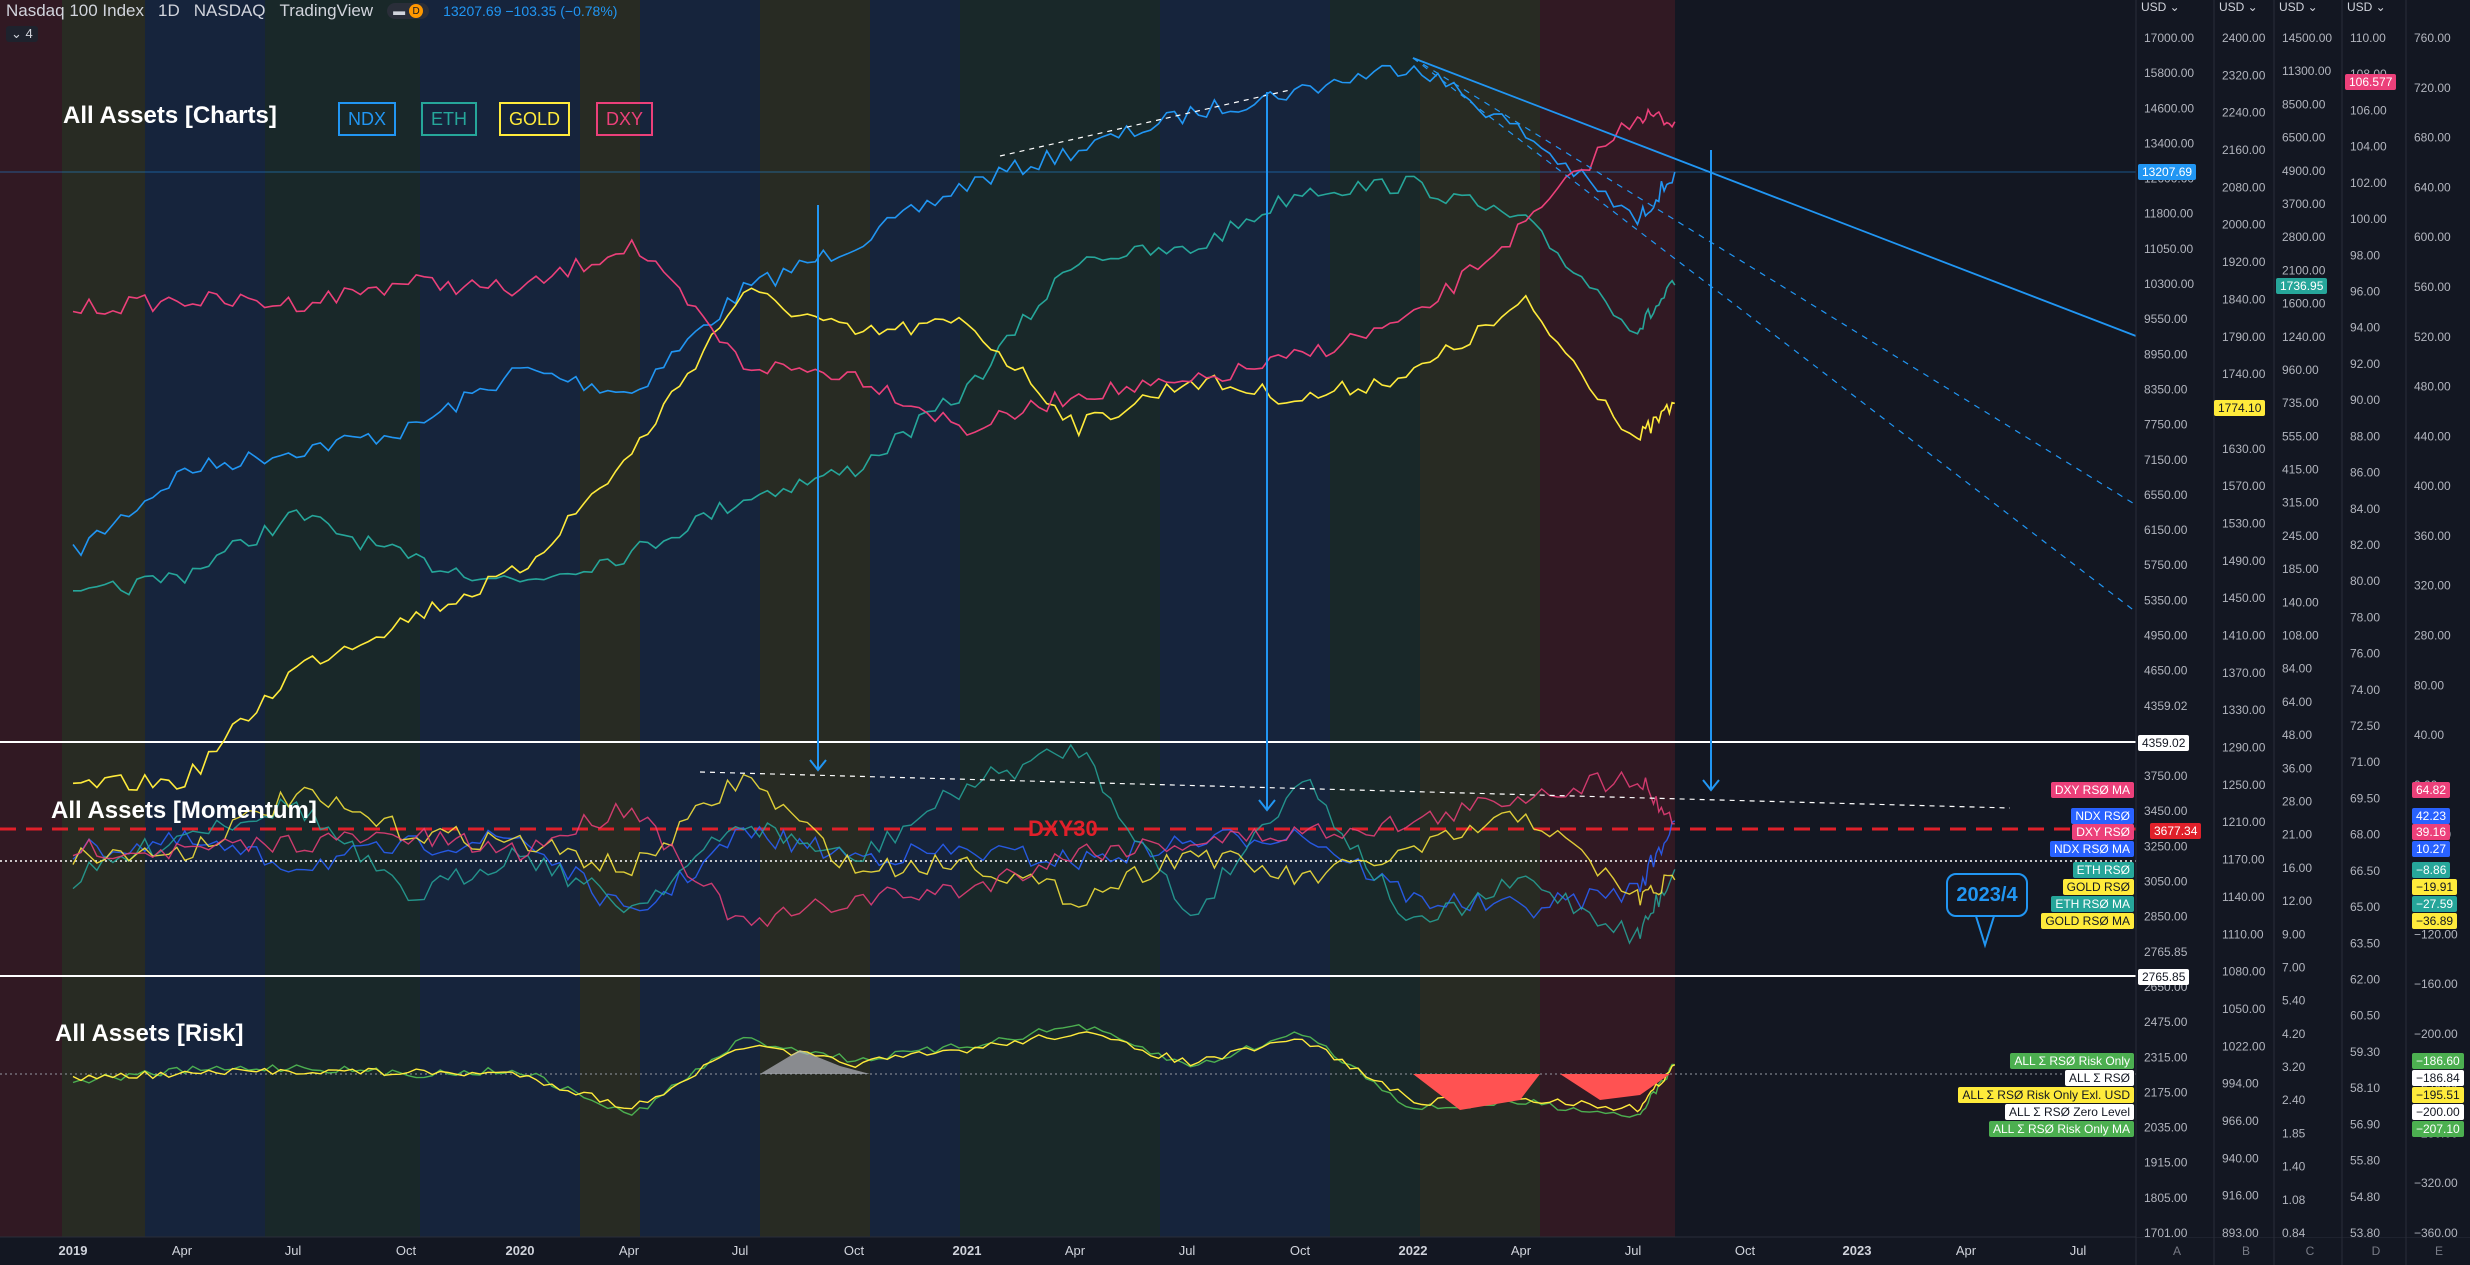 This screenshot has height=1265, width=2470. I want to click on price-tick-label: 320.00, so click(2432, 586).